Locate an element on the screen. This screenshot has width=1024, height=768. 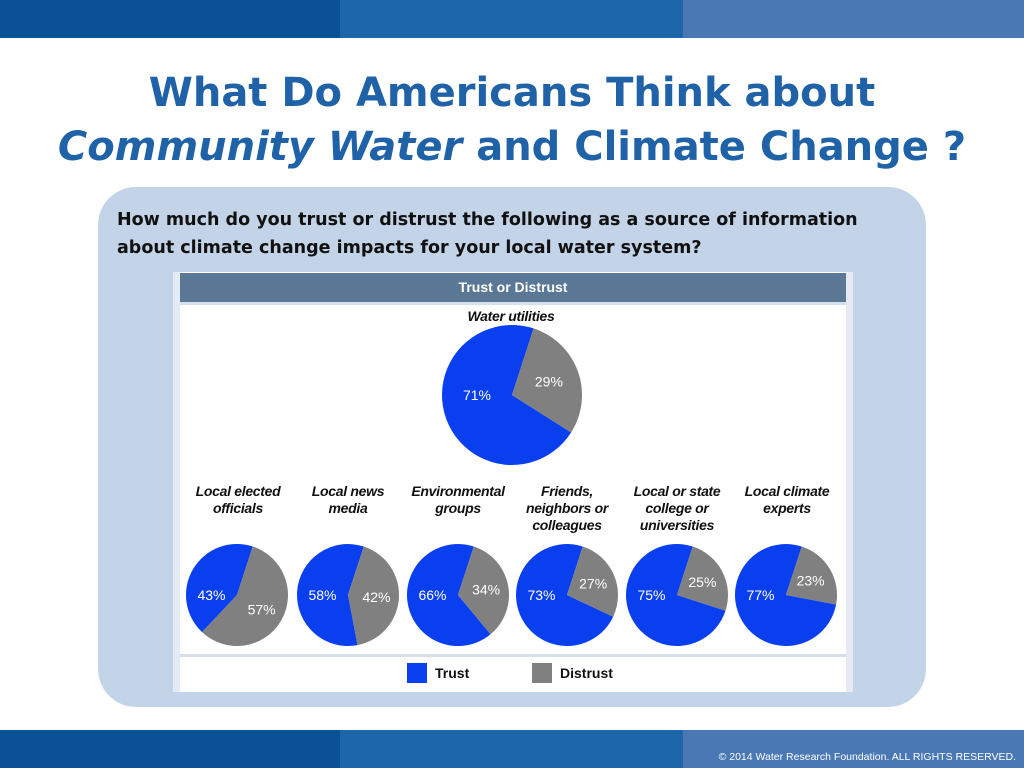
pie-label-local-elected-officials: Local elected officials is located at coordinates (238, 499).